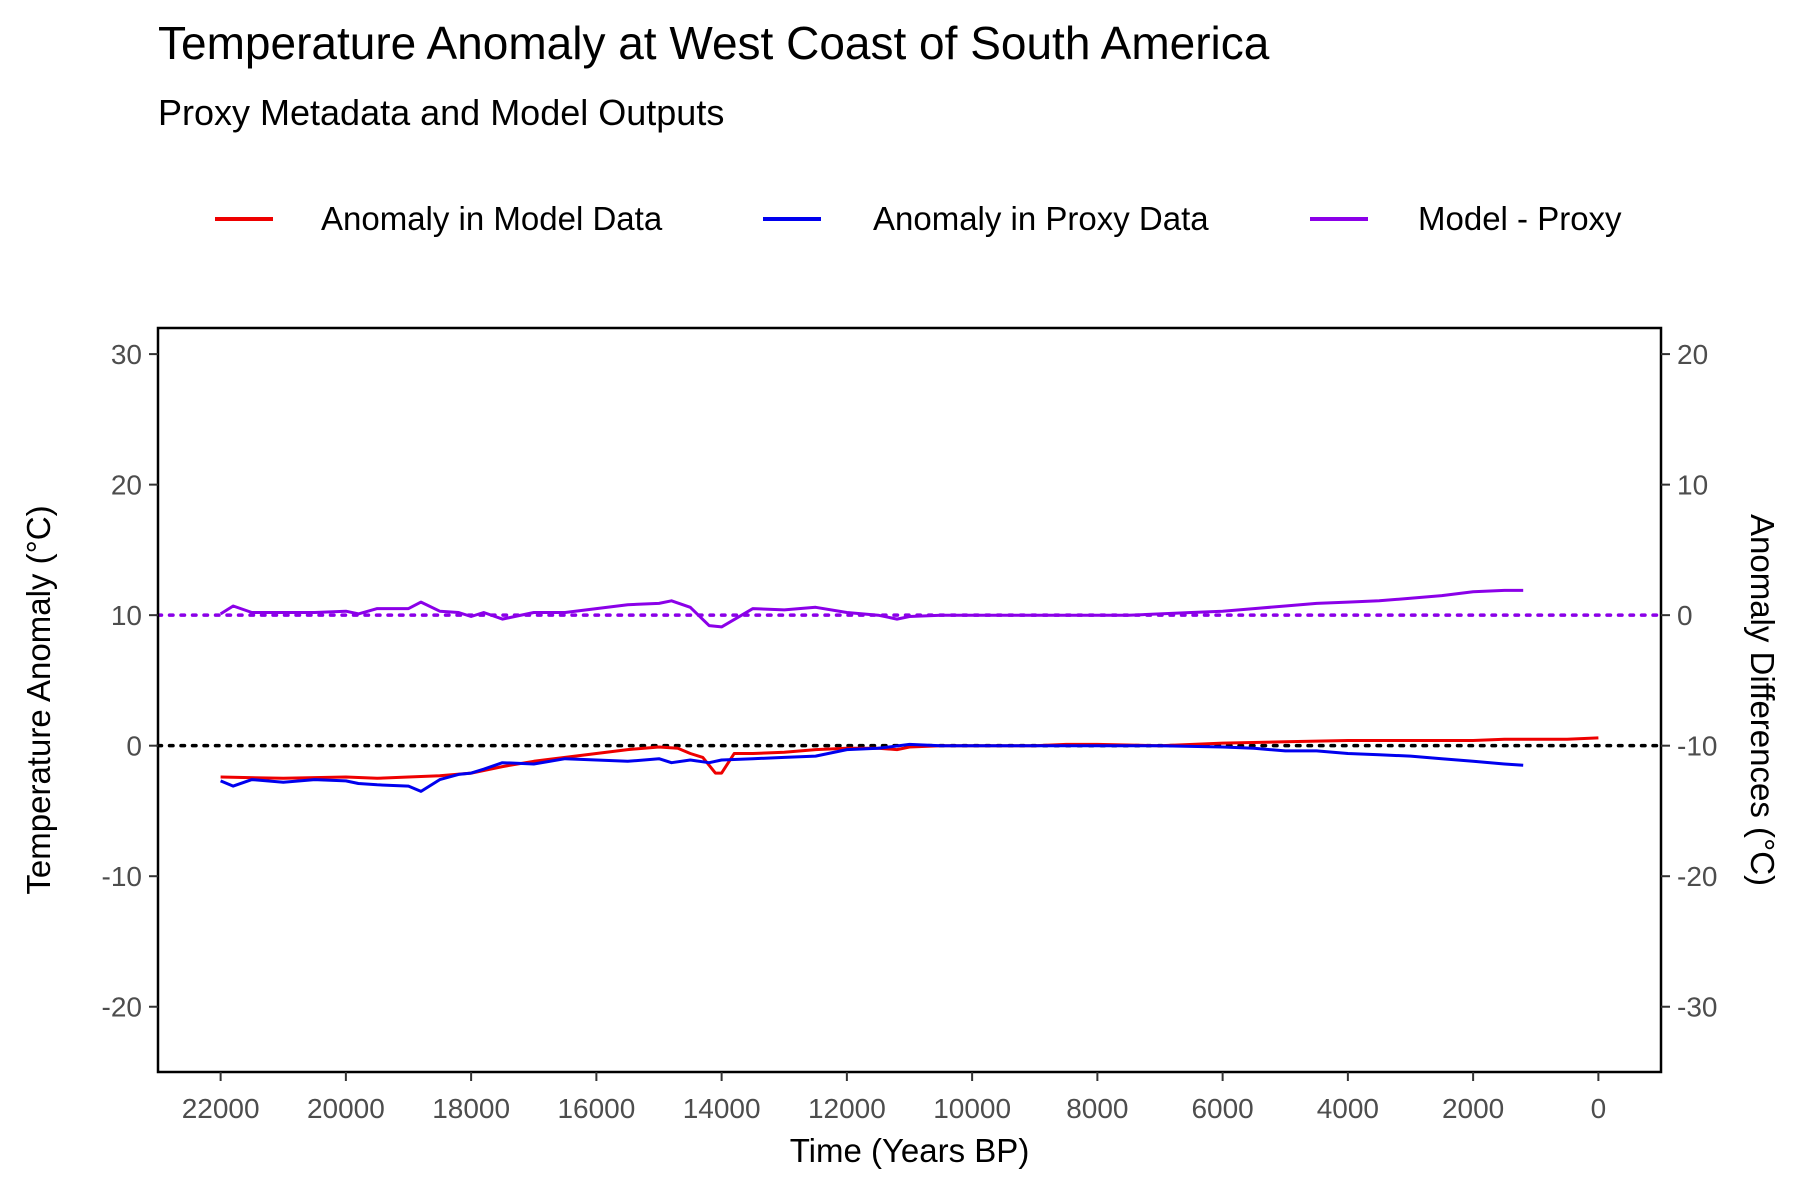 This screenshot has height=1200, width=1800. What do you see at coordinates (1041, 218) in the screenshot?
I see `legend-label: Anomaly in Proxy Data` at bounding box center [1041, 218].